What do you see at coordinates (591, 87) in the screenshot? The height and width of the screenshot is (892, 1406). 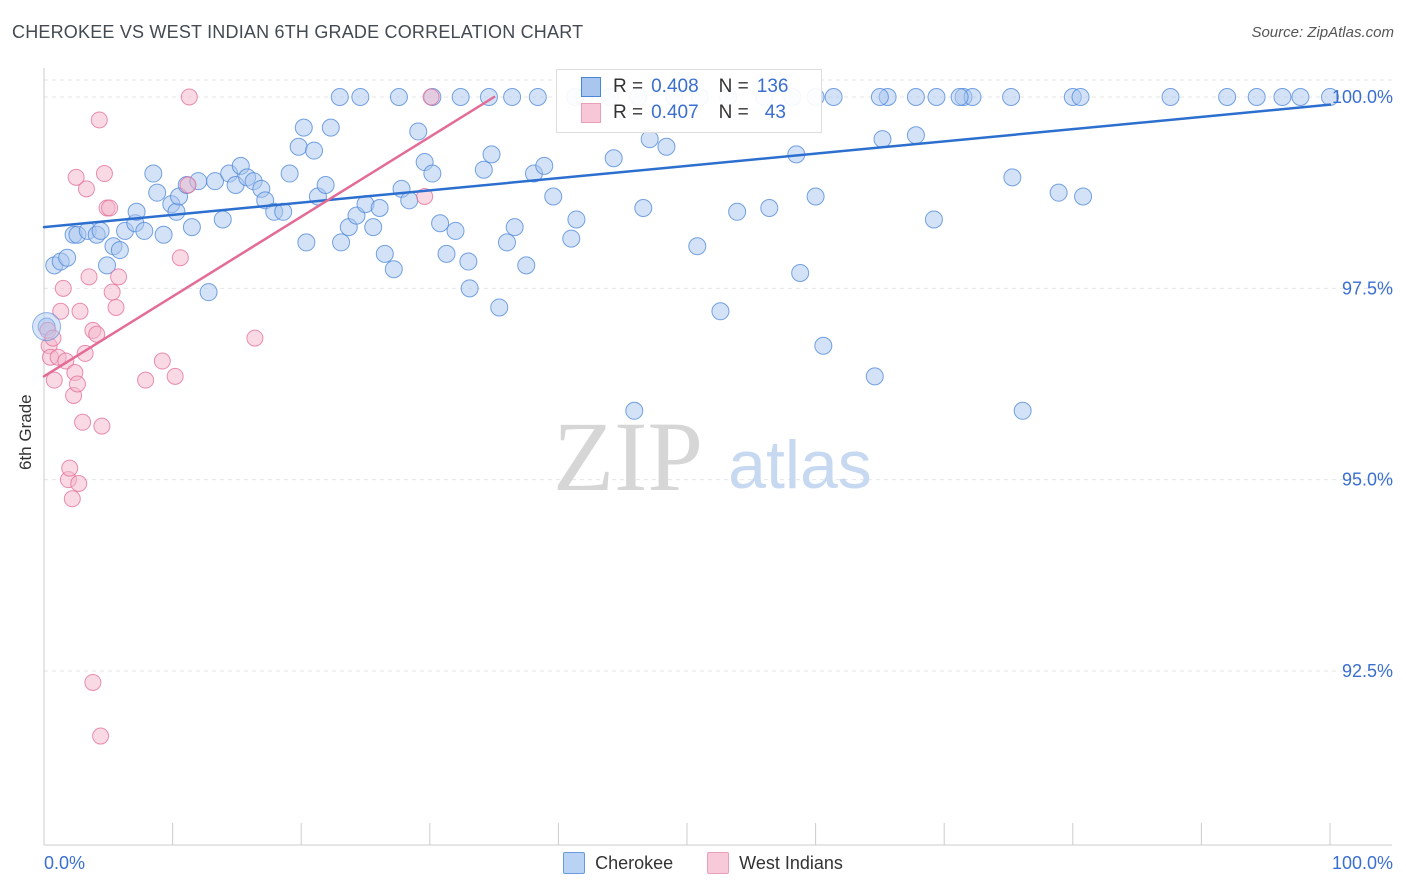 I see `cherokee-swatch` at bounding box center [591, 87].